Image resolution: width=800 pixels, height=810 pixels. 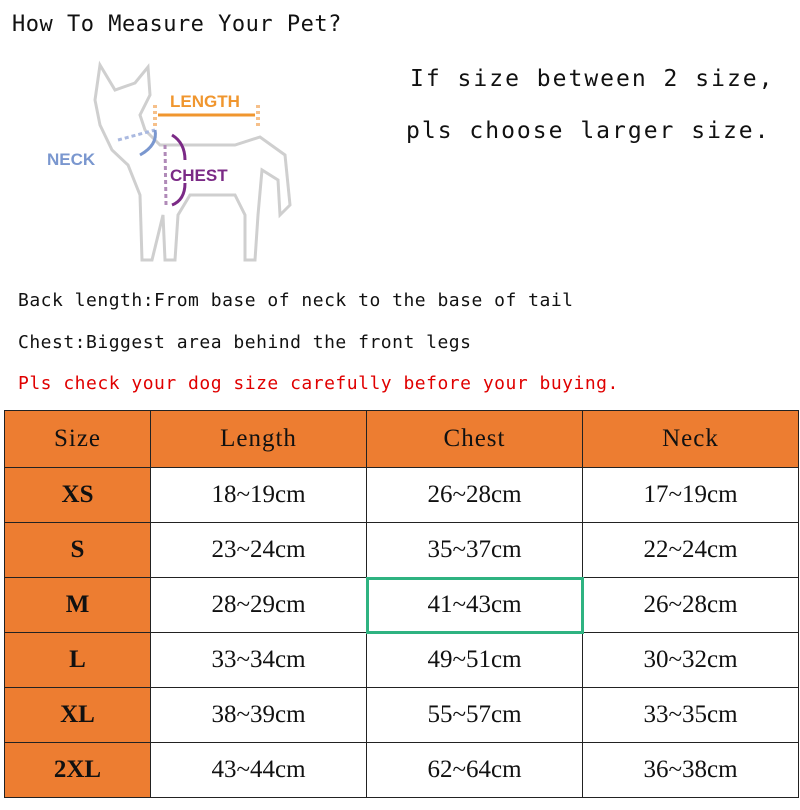 I want to click on cell-length: 38~39cm, so click(x=258, y=715).